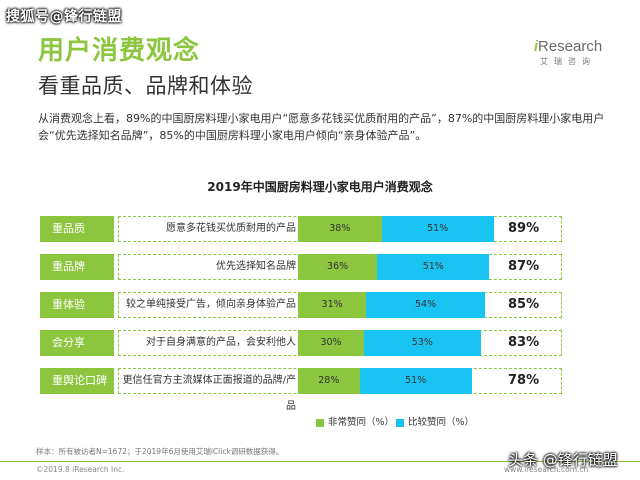 The height and width of the screenshot is (480, 640). I want to click on statement-text: 优先选择知名品牌, so click(256, 266).